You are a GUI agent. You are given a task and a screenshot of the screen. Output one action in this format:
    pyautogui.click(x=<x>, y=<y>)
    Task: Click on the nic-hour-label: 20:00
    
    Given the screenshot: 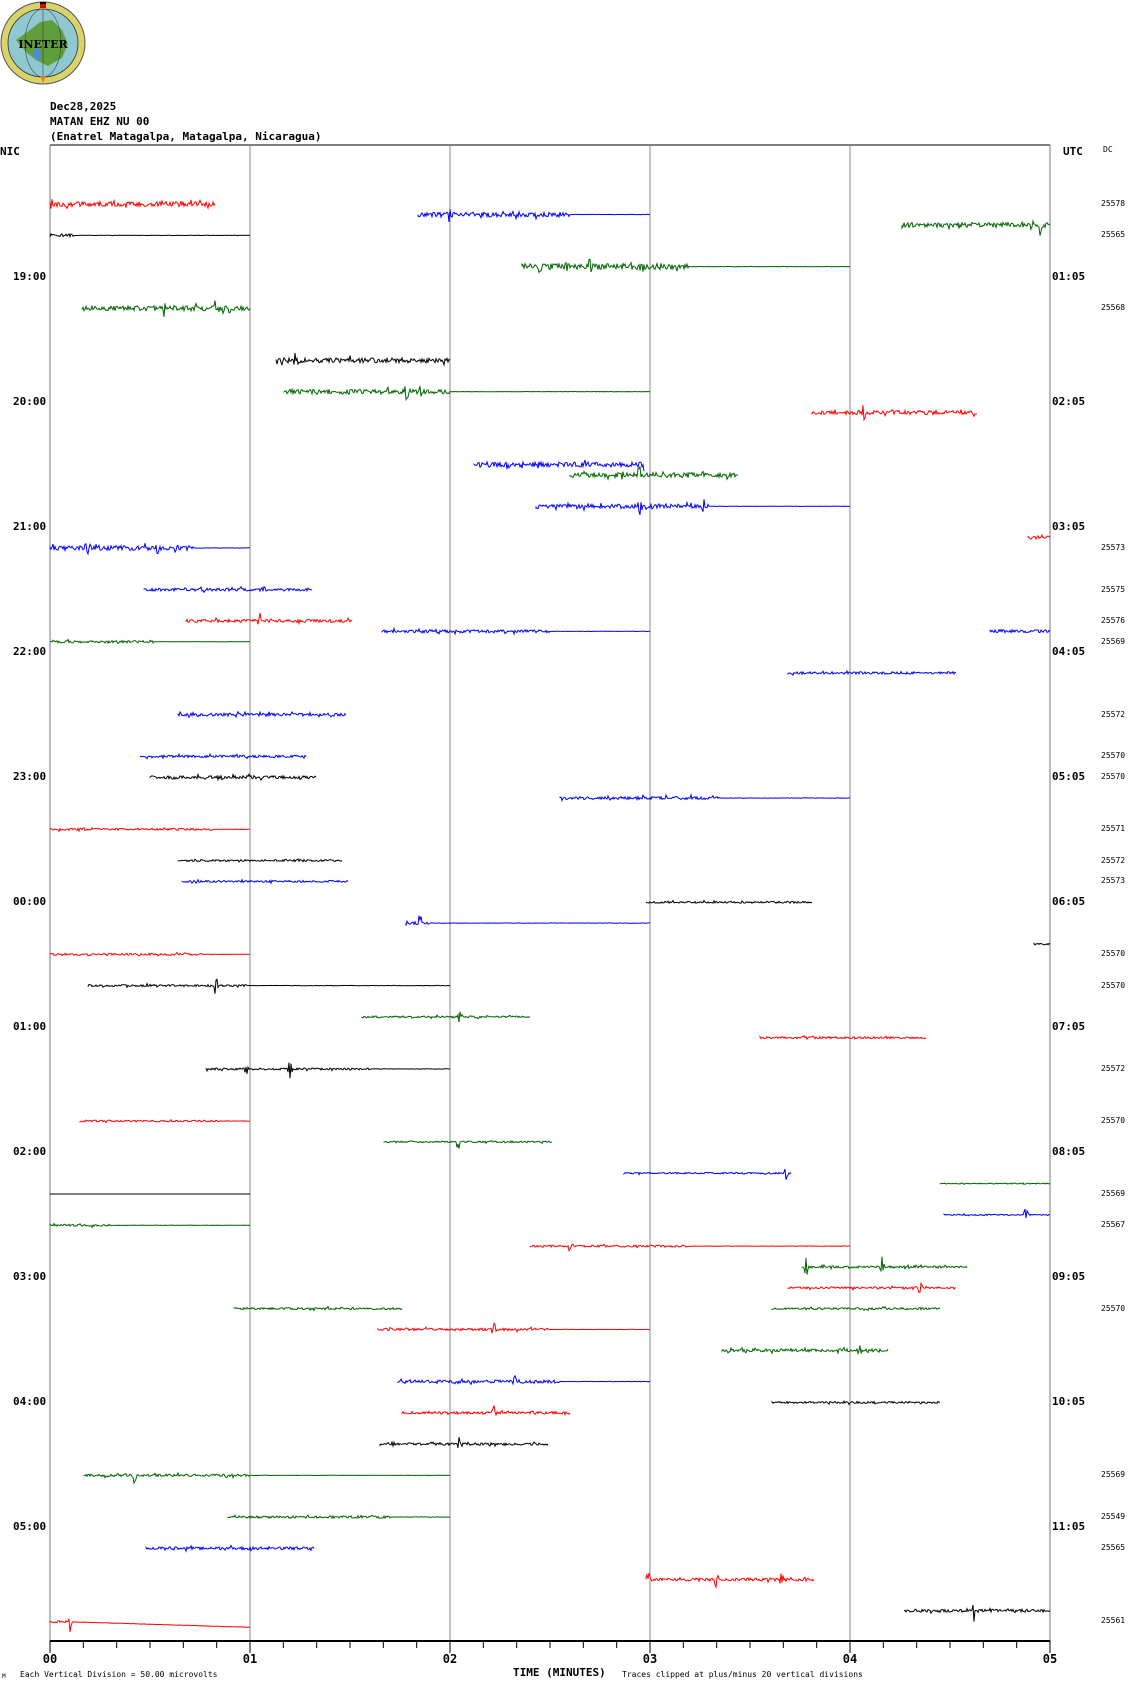 What is the action you would take?
    pyautogui.click(x=30, y=402)
    